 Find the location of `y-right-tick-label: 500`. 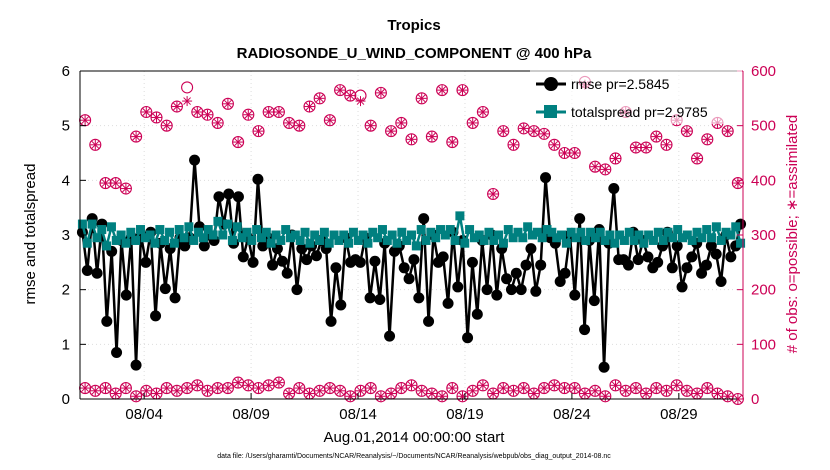

y-right-tick-label: 500 is located at coordinates (763, 126).